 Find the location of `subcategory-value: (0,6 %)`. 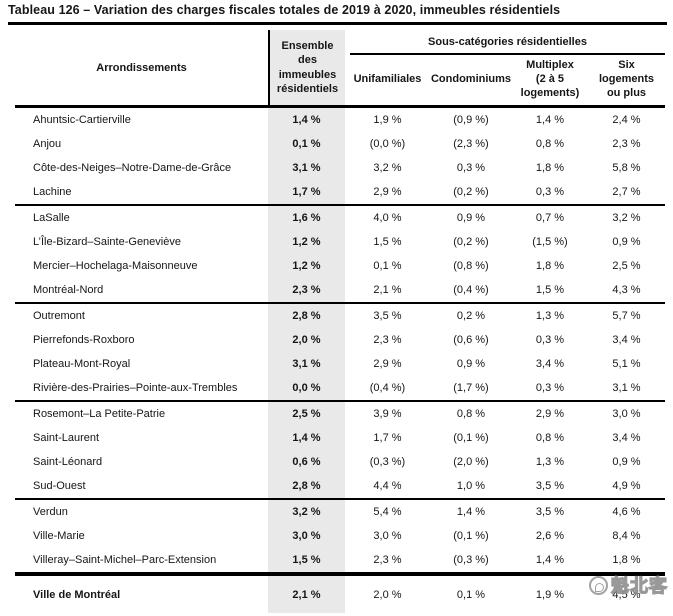

subcategory-value: (0,6 %) is located at coordinates (471, 340).